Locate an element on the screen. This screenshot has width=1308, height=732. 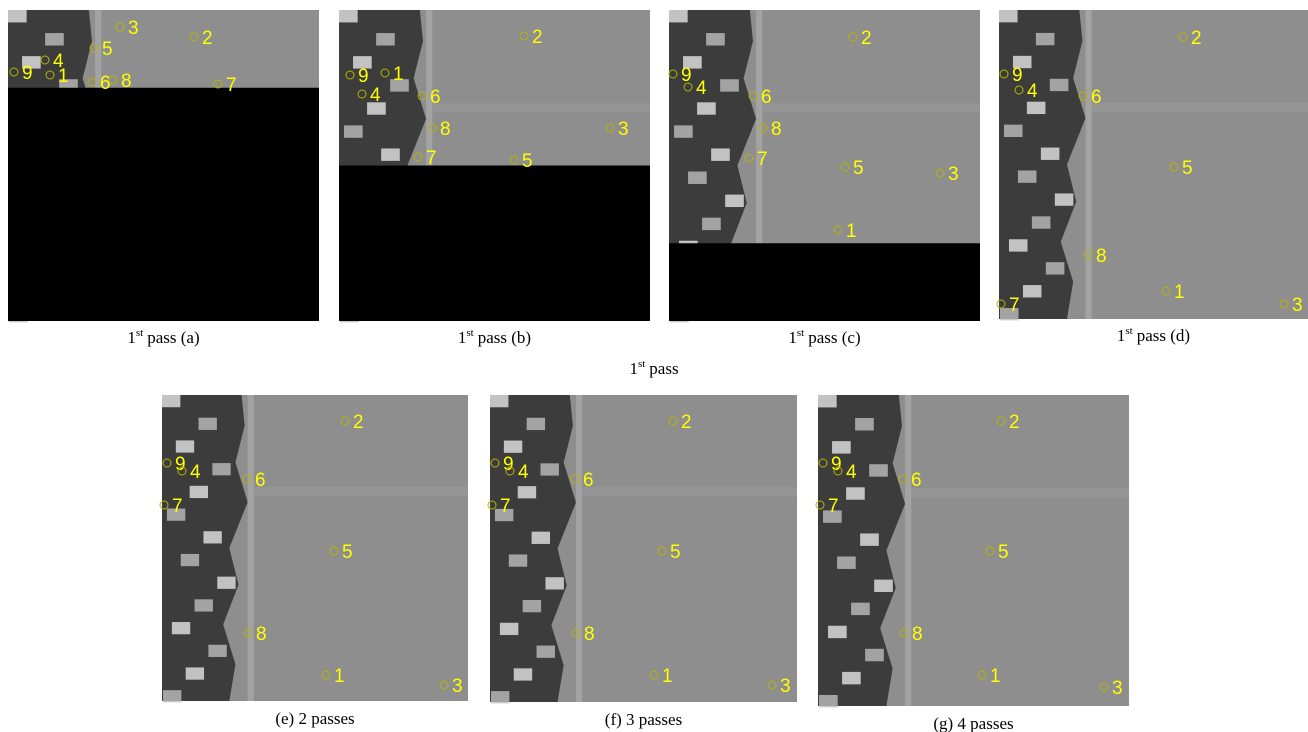
caption-text: pass (a) is located at coordinates (173, 337).